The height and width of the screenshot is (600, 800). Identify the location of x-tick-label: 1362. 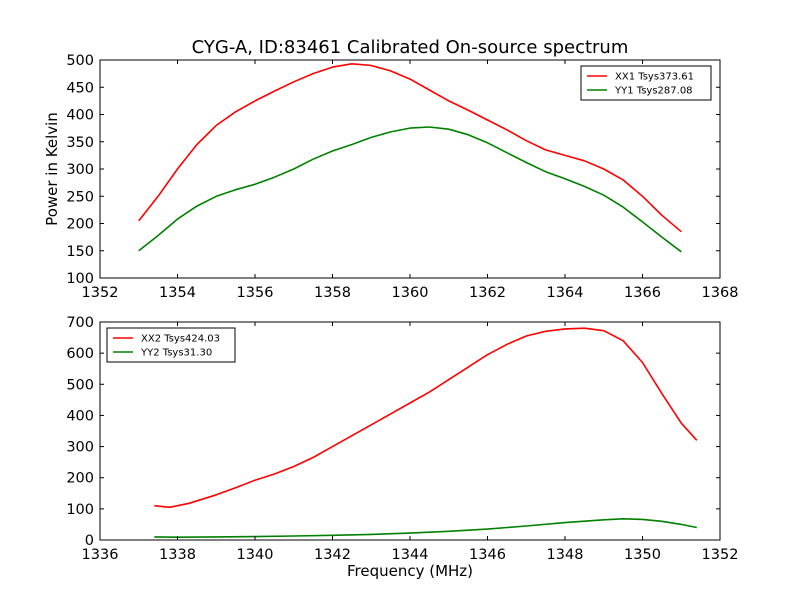
(487, 293).